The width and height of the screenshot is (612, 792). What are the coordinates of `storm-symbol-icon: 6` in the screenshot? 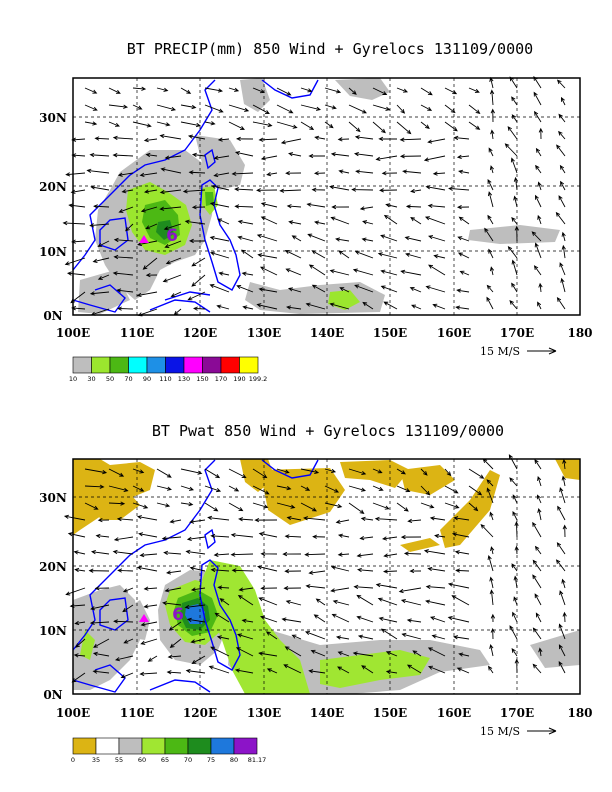 It's located at (172, 236).